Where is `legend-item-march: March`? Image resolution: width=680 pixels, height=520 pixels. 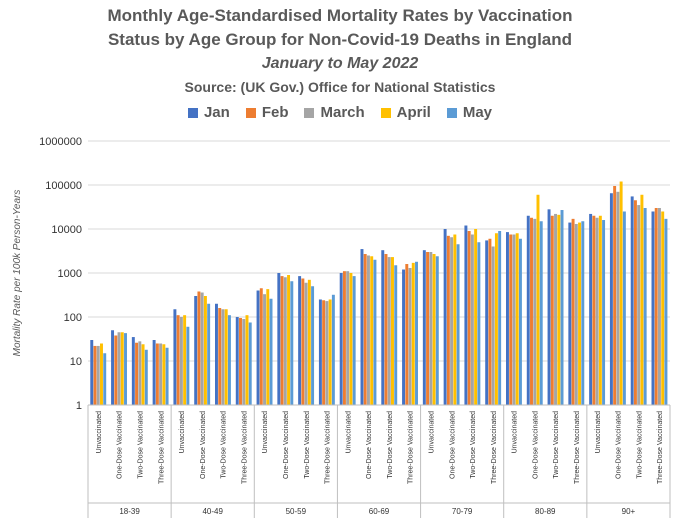 legend-item-march: March is located at coordinates (334, 112).